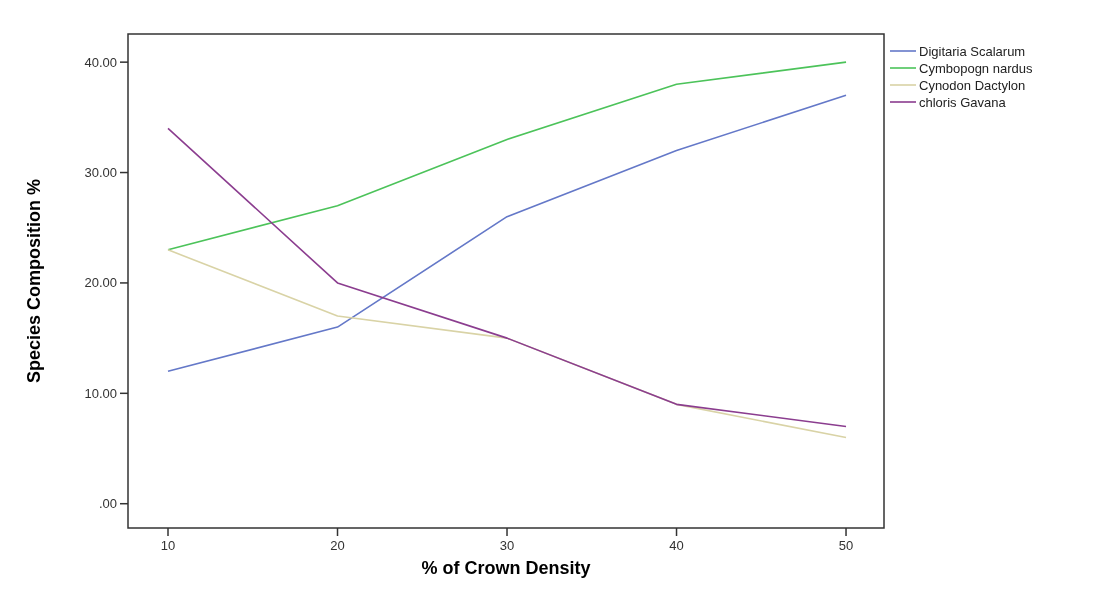 The image size is (1108, 595). What do you see at coordinates (507, 545) in the screenshot?
I see `x-tick-label: 30` at bounding box center [507, 545].